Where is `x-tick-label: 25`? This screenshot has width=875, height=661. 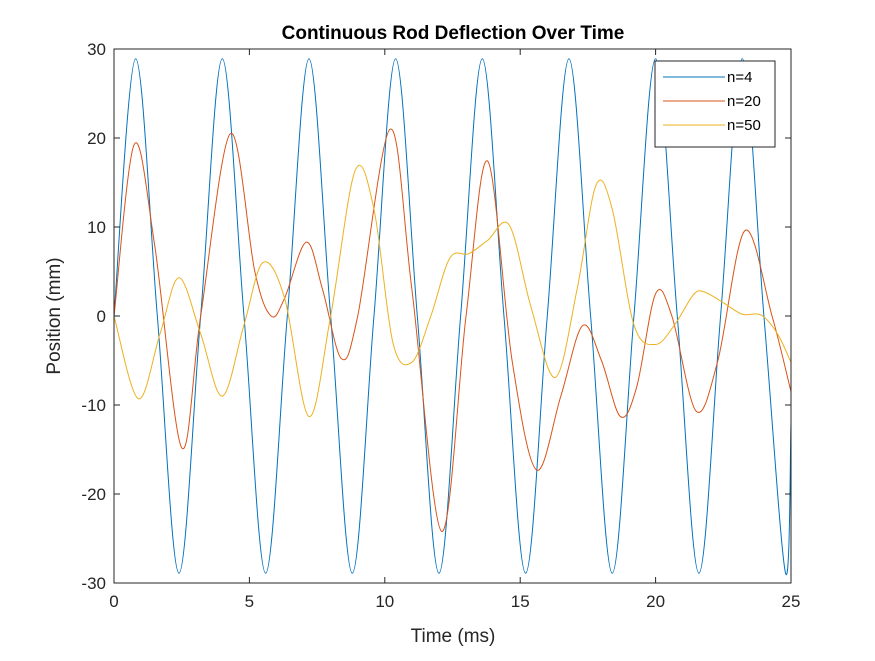
x-tick-label: 25 is located at coordinates (791, 601).